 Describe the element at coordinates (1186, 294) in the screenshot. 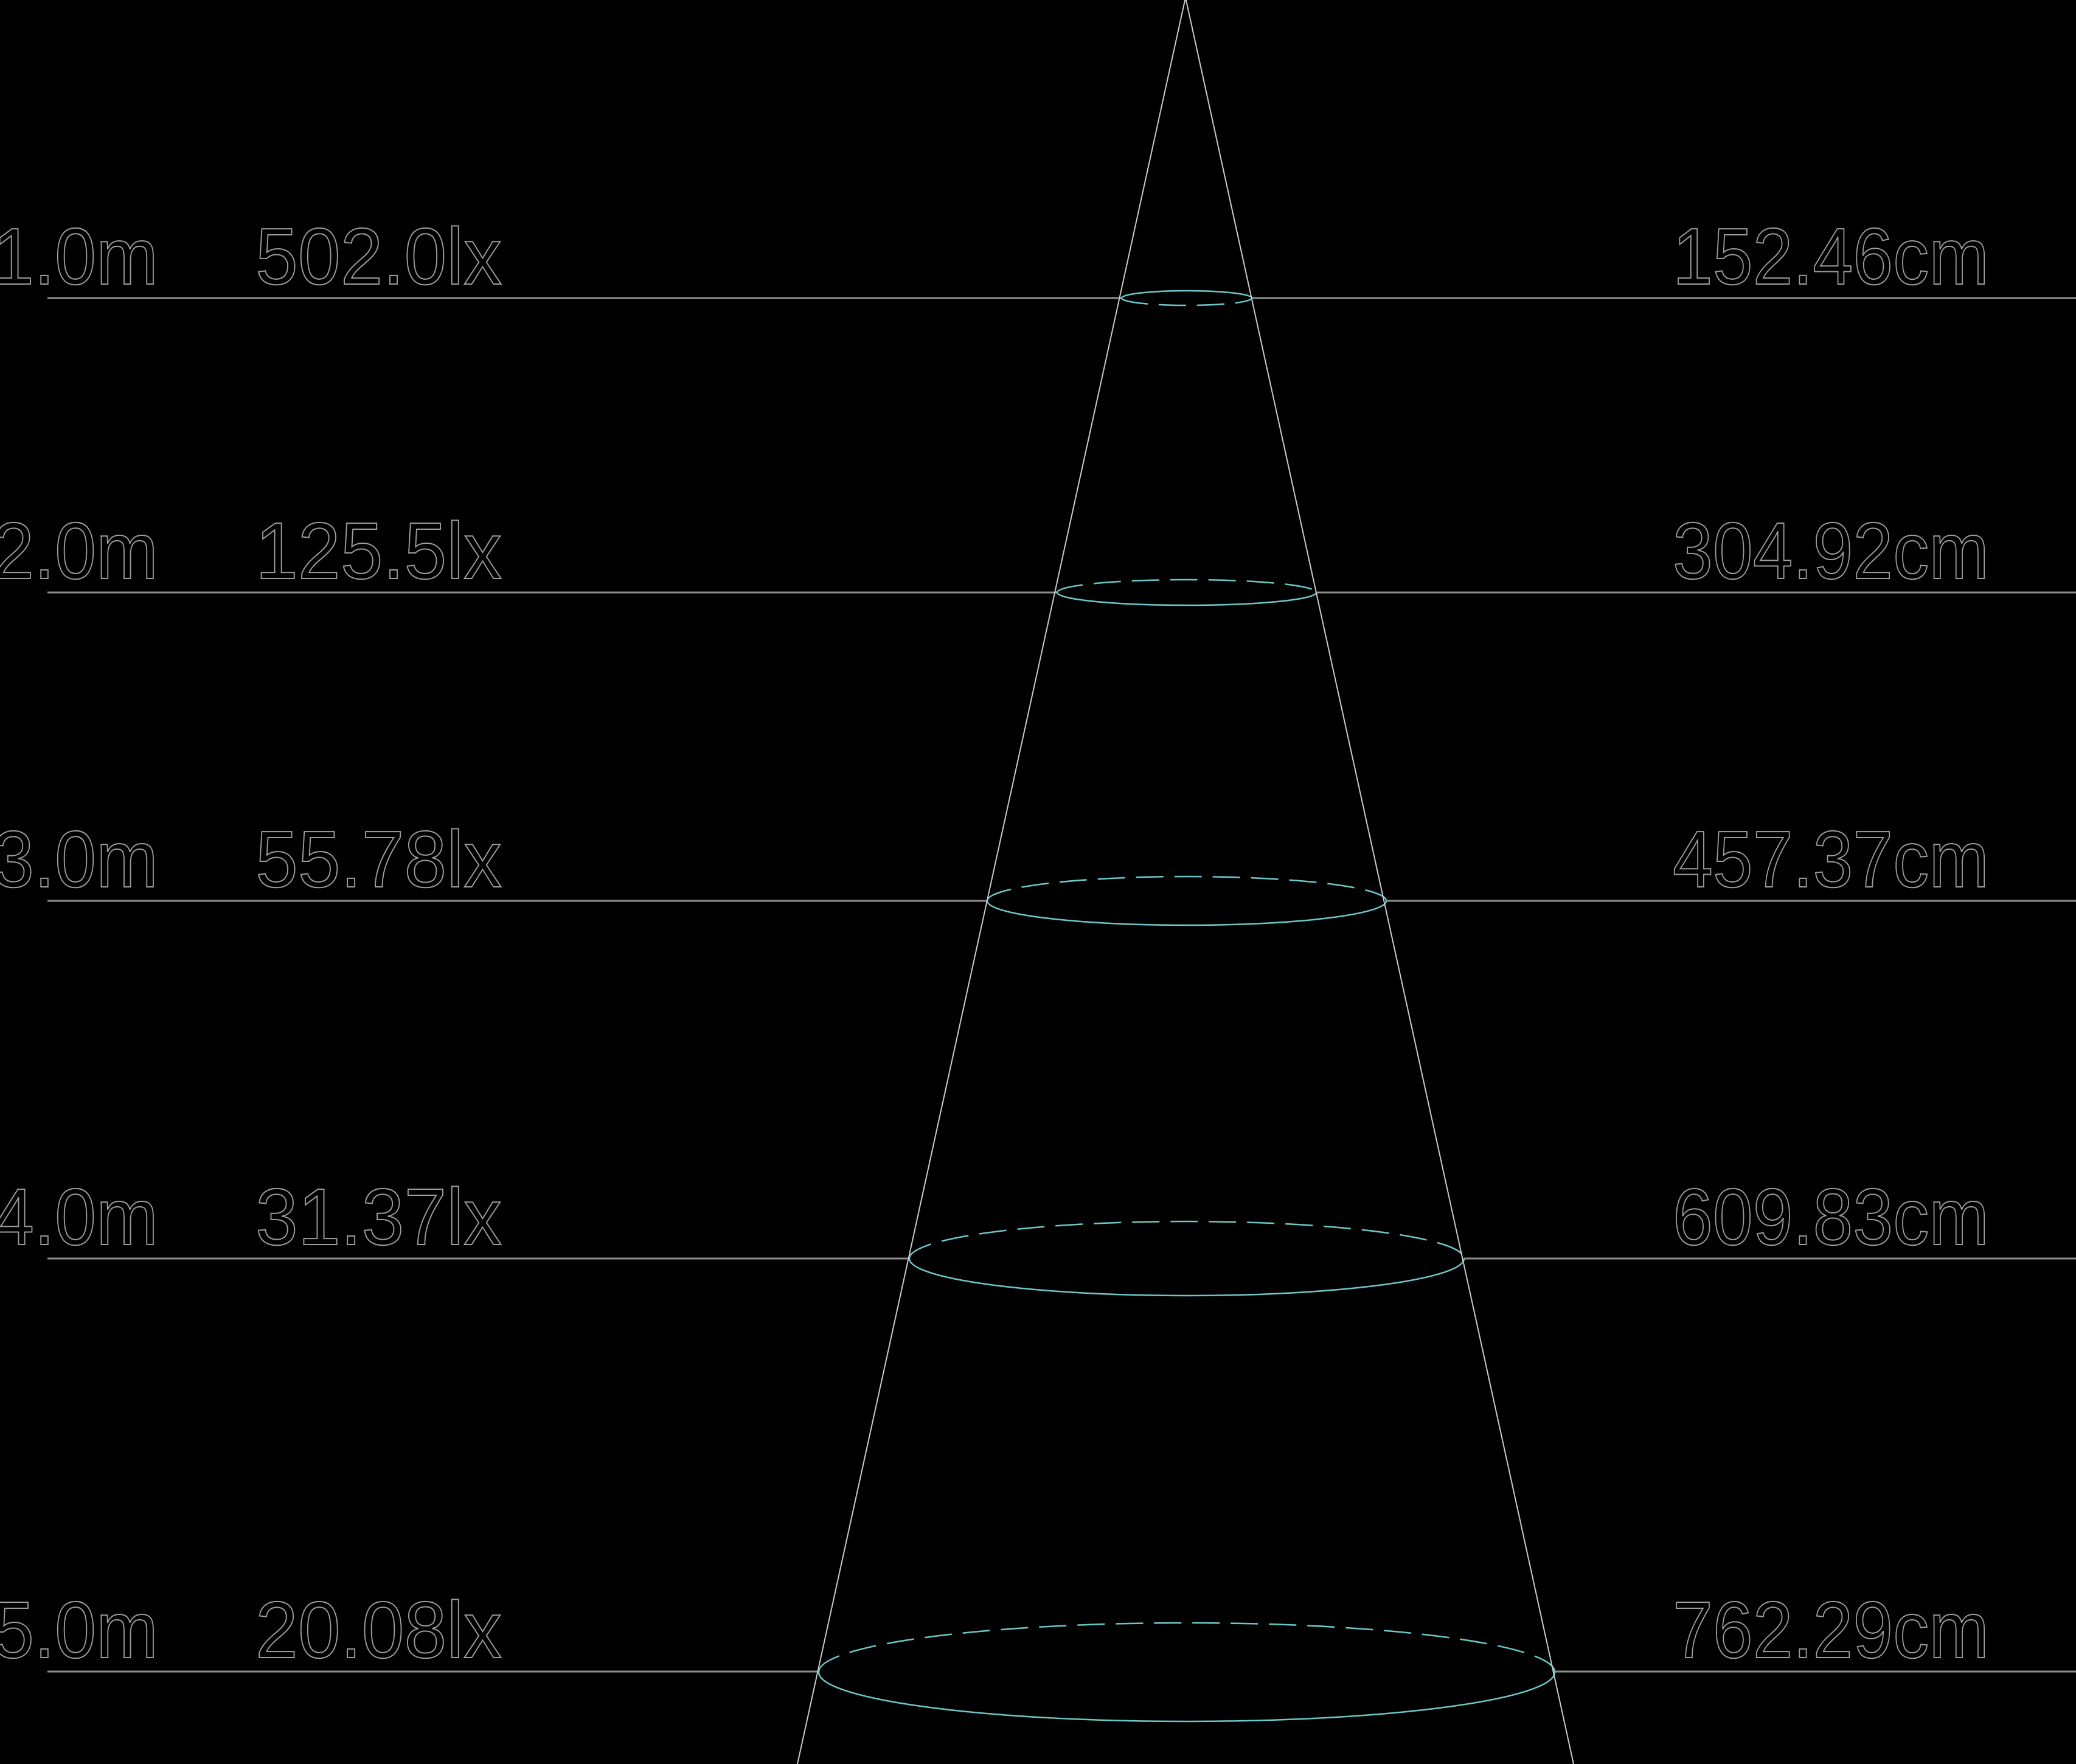

I see `beam-ellipse-1-back-arc` at that location.